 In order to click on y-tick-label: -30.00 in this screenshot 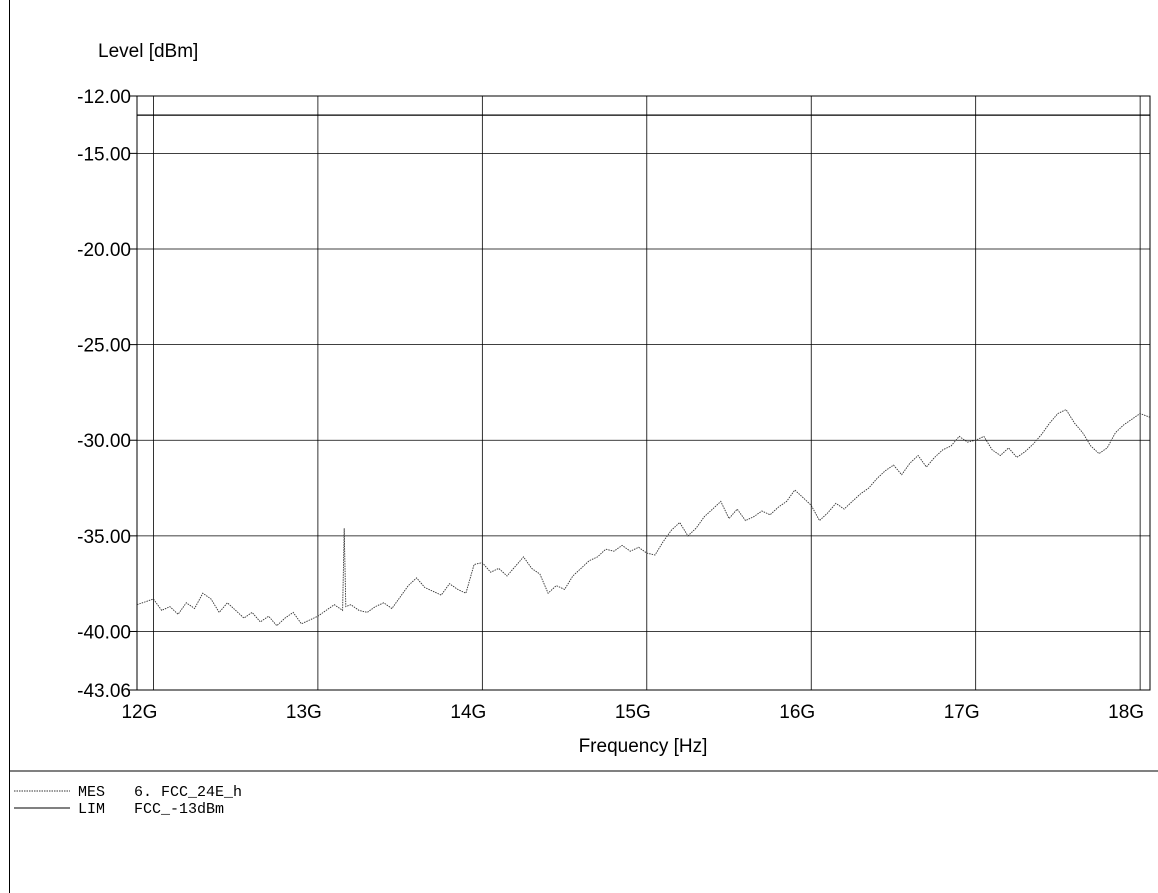, I will do `click(104, 441)`.